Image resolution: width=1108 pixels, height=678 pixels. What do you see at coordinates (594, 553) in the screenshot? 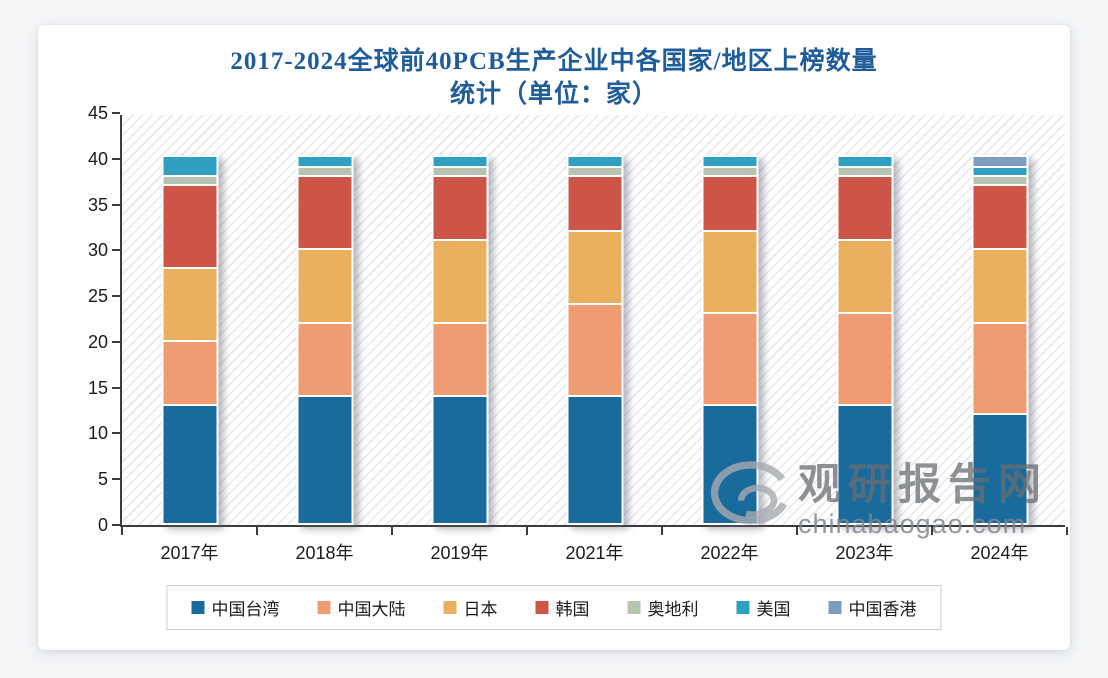
I see `x-category-label-2021年: 2021年` at bounding box center [594, 553].